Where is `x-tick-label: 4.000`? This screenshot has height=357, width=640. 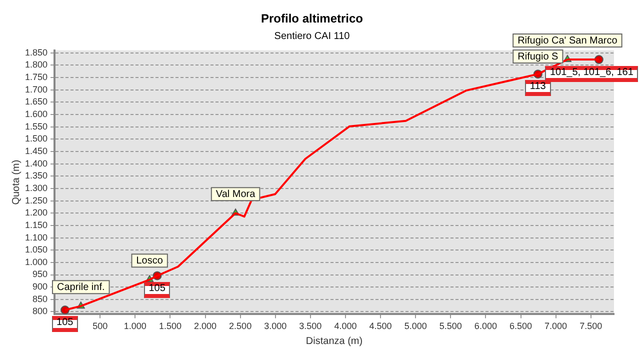
x-tick-label: 4.000 is located at coordinates (345, 326).